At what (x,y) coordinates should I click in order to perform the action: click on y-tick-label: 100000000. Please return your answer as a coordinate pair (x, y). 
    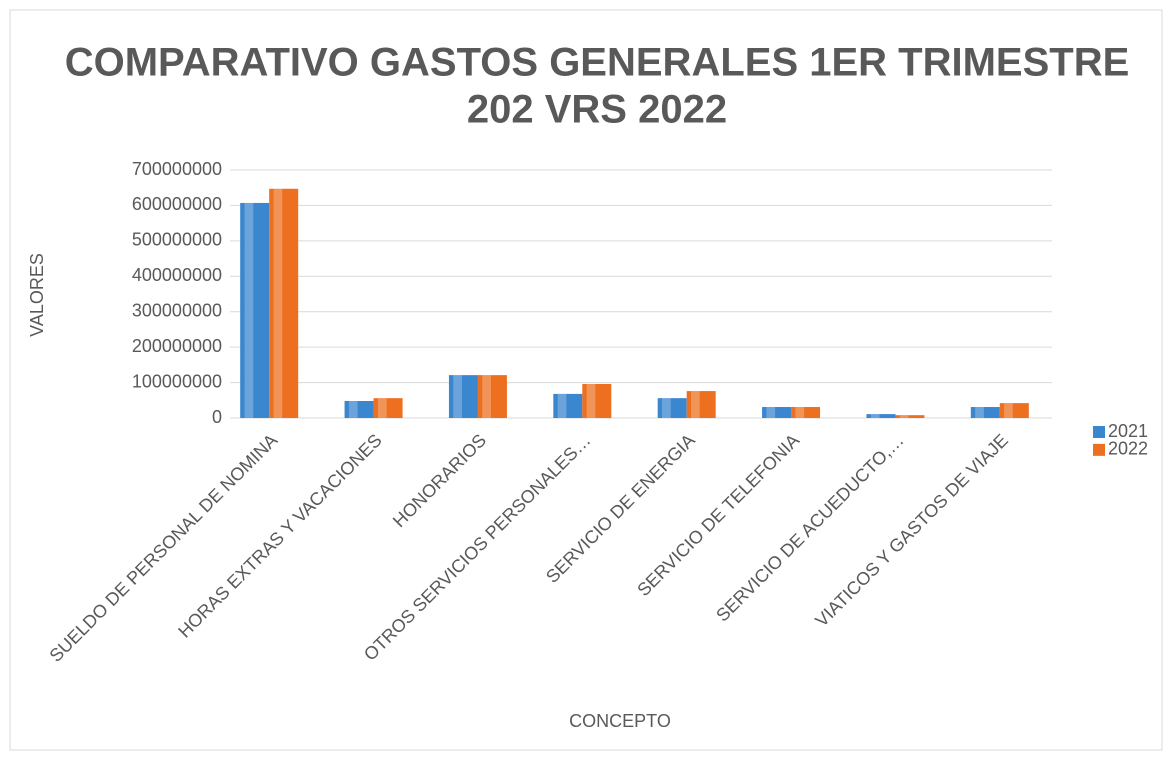
    Looking at the image, I should click on (177, 381).